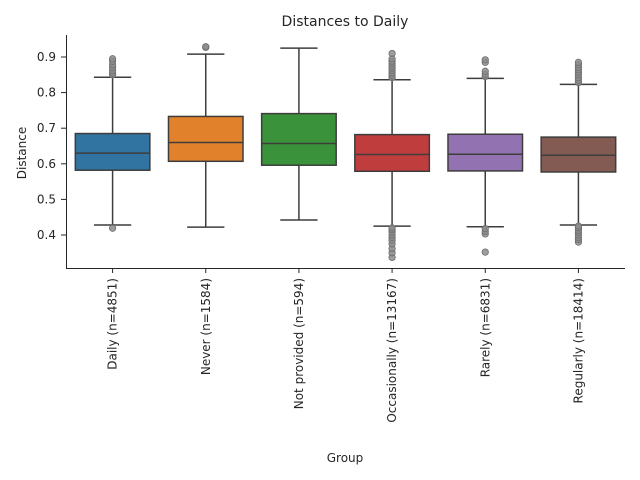  I want to click on y-tick-label: 0.6, so click(46, 164).